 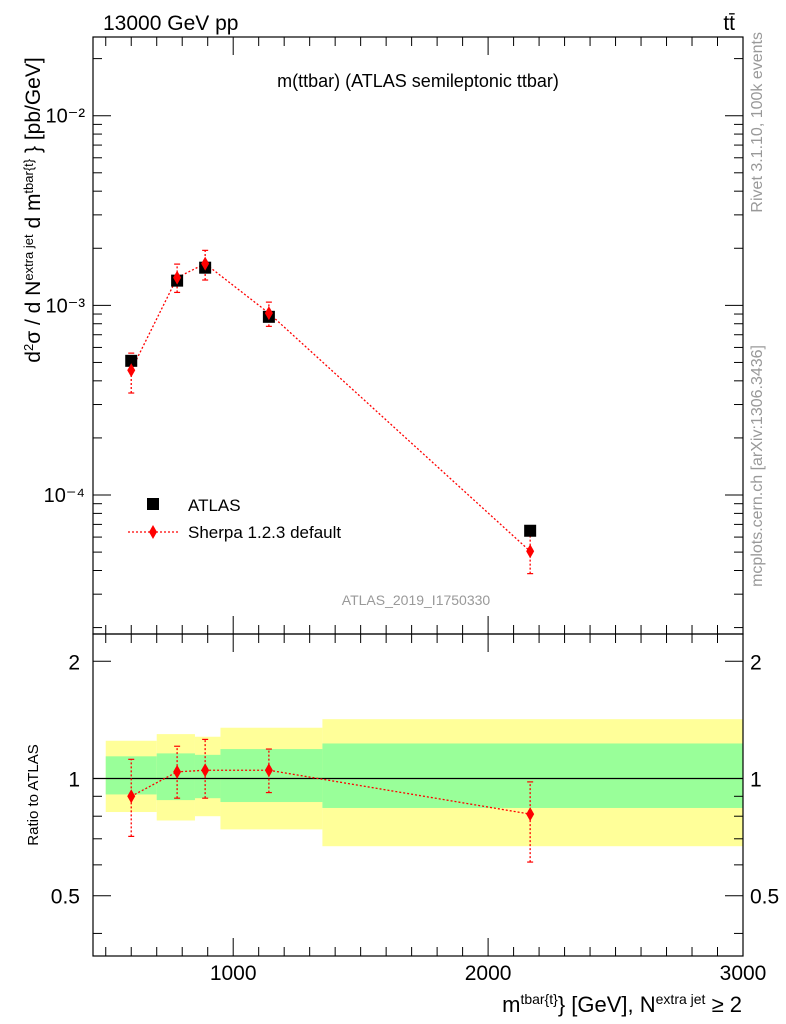 What do you see at coordinates (330, 407) in the screenshot?
I see `sherpa-line` at bounding box center [330, 407].